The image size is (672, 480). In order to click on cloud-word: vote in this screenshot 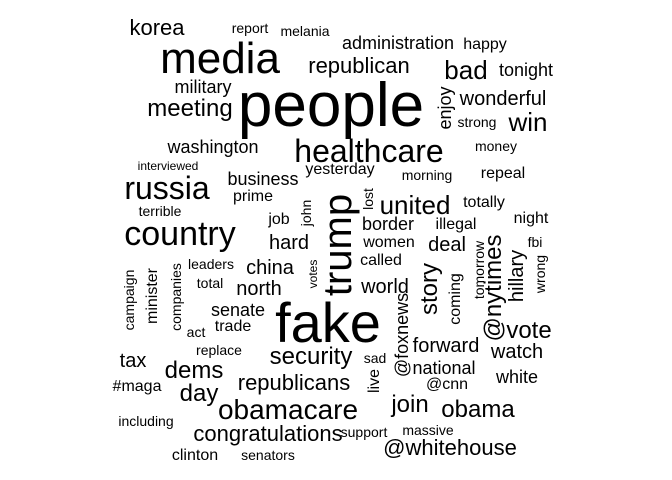, I will do `click(529, 330)`.